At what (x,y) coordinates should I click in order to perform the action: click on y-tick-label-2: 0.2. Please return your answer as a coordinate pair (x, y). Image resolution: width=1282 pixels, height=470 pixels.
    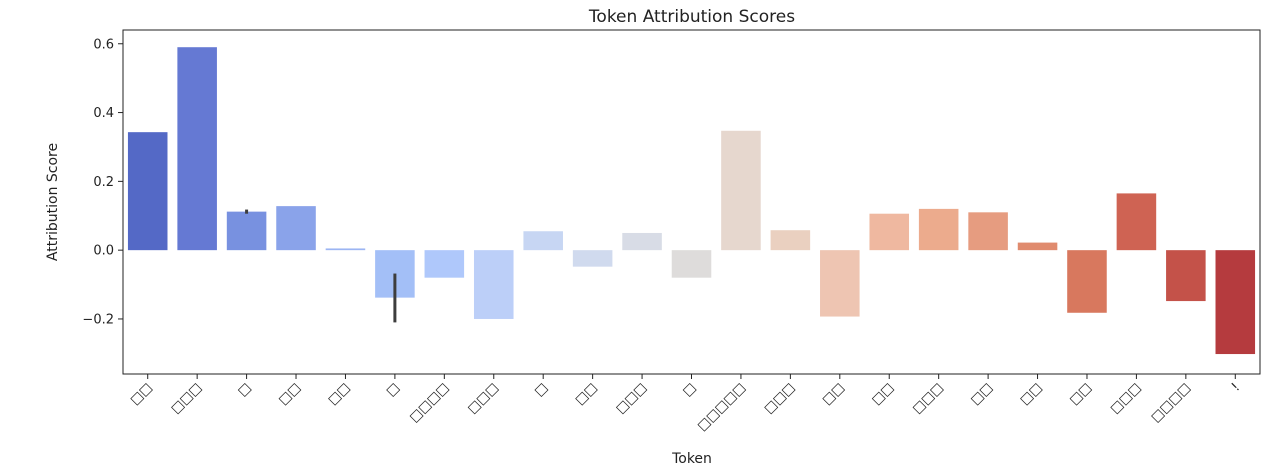
    Looking at the image, I should click on (103, 182).